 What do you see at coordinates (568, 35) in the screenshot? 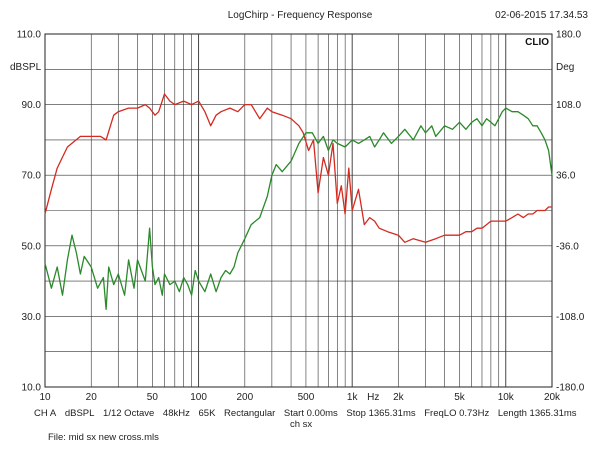
I see `y2-tick-label: 180.0` at bounding box center [568, 35].